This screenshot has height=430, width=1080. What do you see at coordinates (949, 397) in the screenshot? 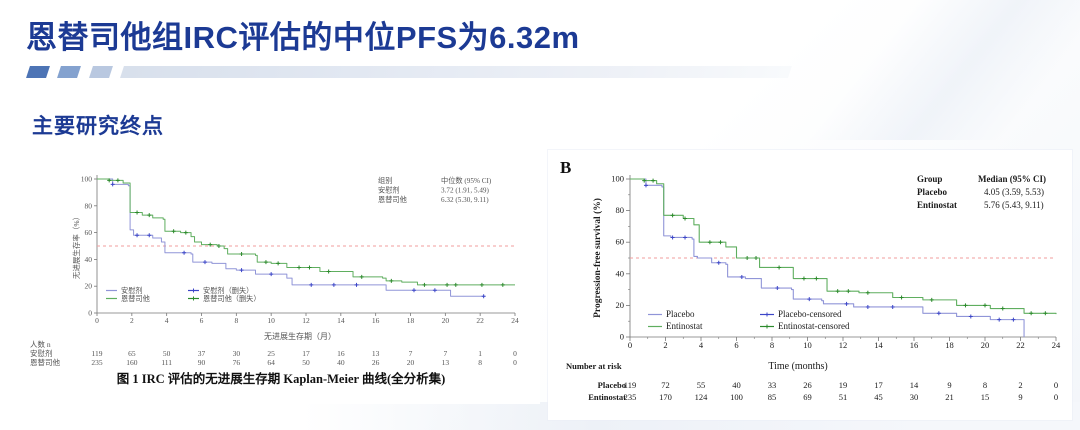
I see `risk-count: 21` at bounding box center [949, 397].